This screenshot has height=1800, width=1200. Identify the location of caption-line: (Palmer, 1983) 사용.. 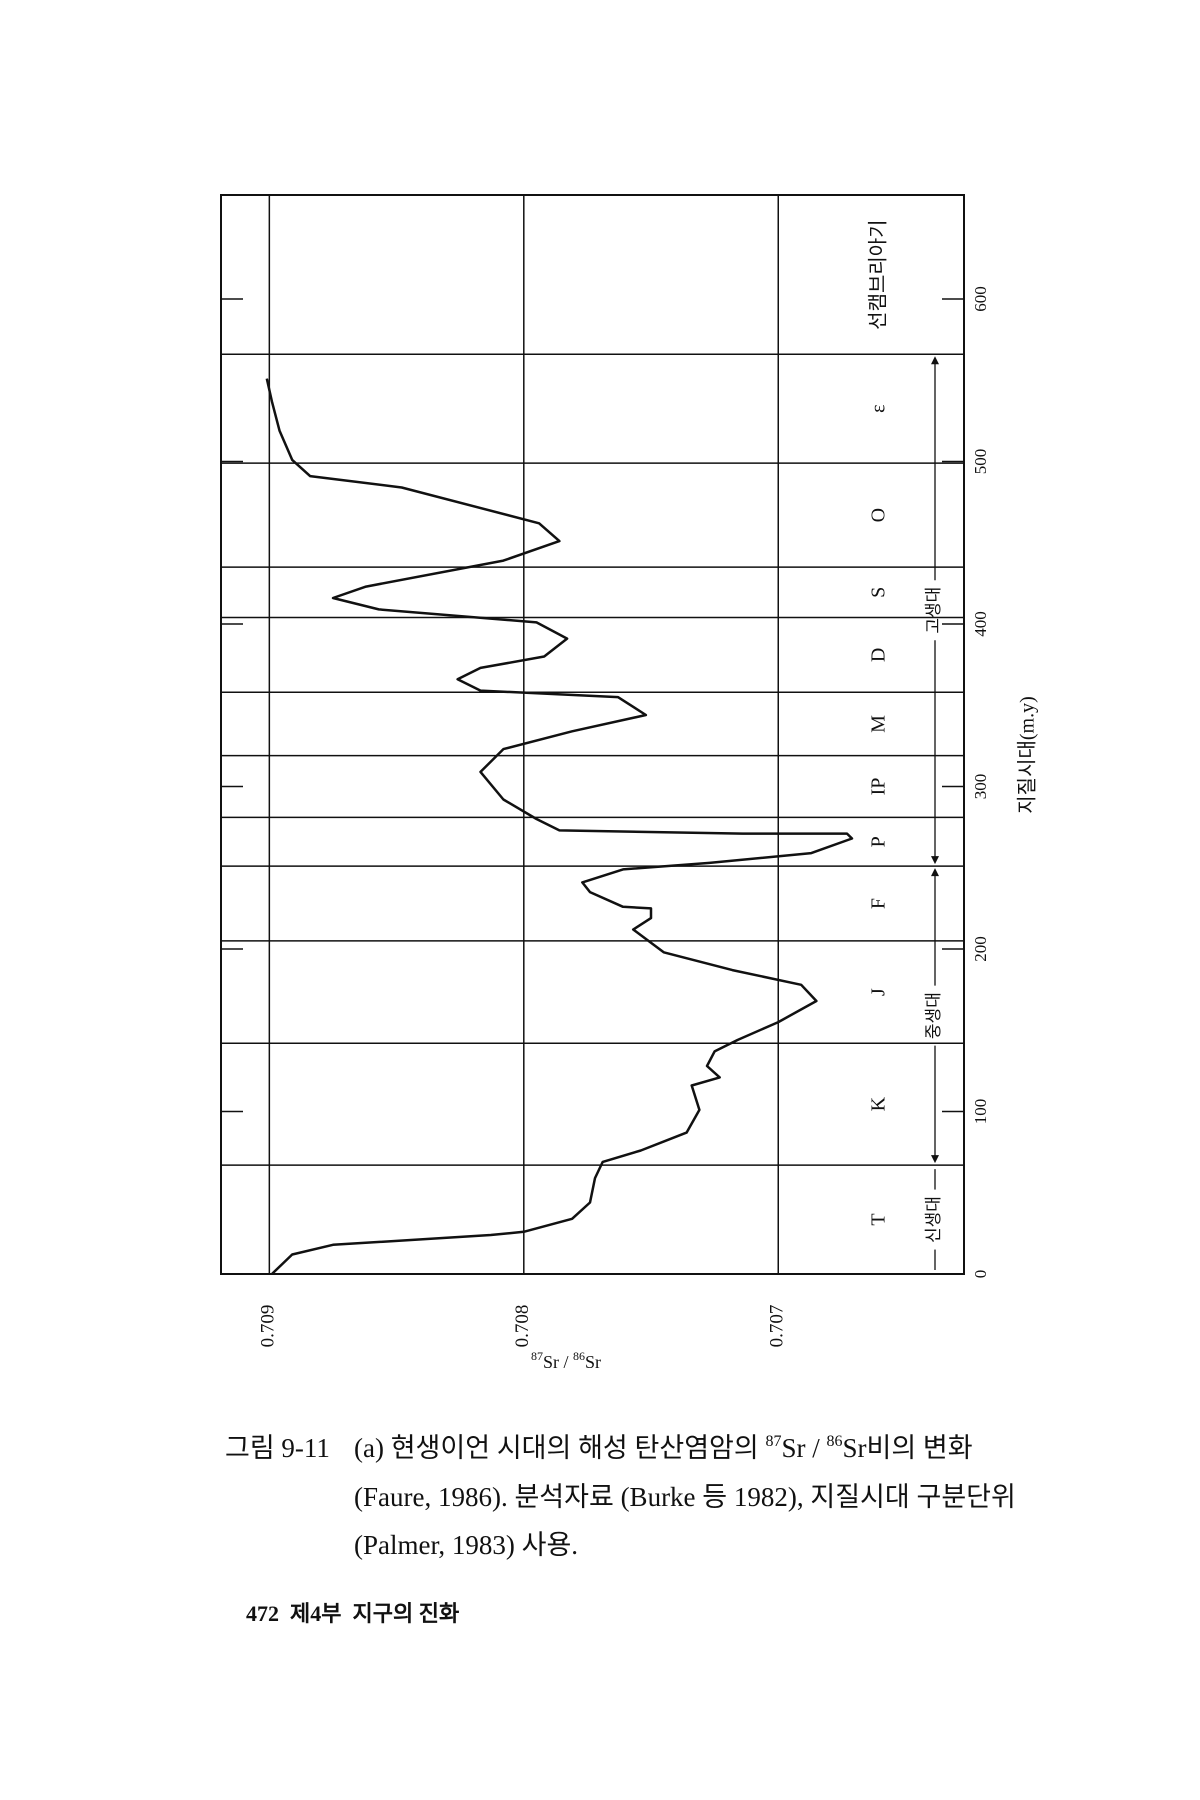
(466, 1545).